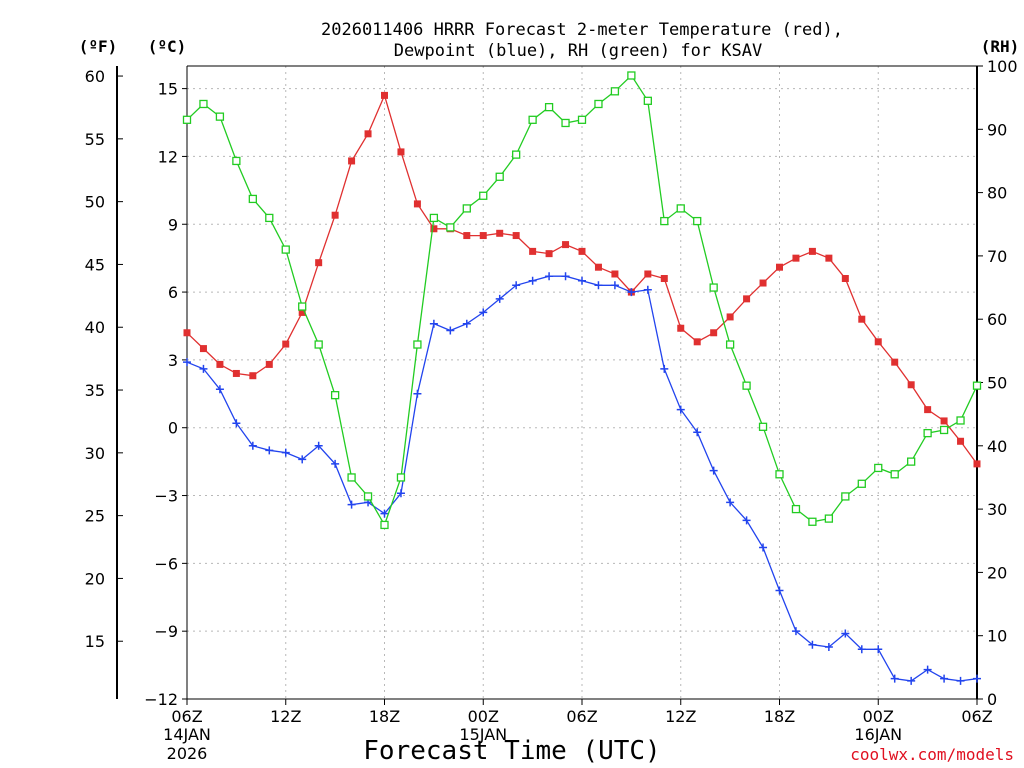 This screenshot has height=768, width=1024. What do you see at coordinates (878, 716) in the screenshot?
I see `x-tick-label: 00Z` at bounding box center [878, 716].